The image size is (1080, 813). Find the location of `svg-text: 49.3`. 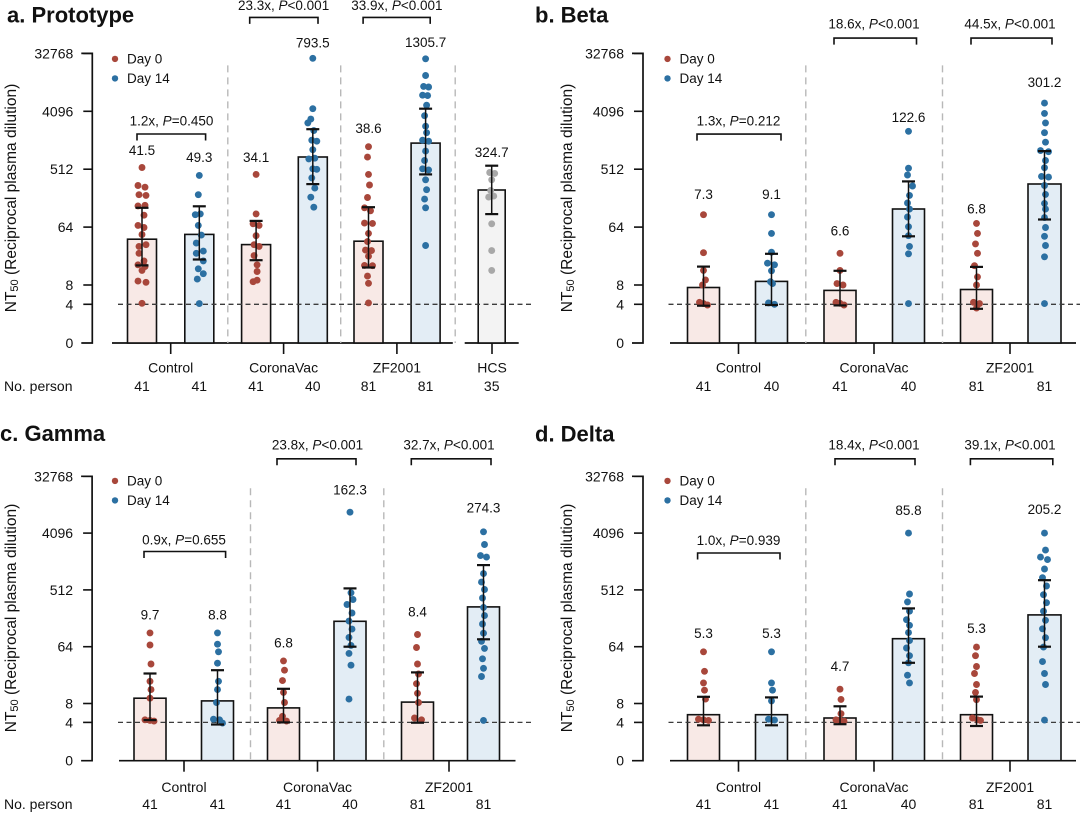

svg-text: 49.3 is located at coordinates (199, 157).